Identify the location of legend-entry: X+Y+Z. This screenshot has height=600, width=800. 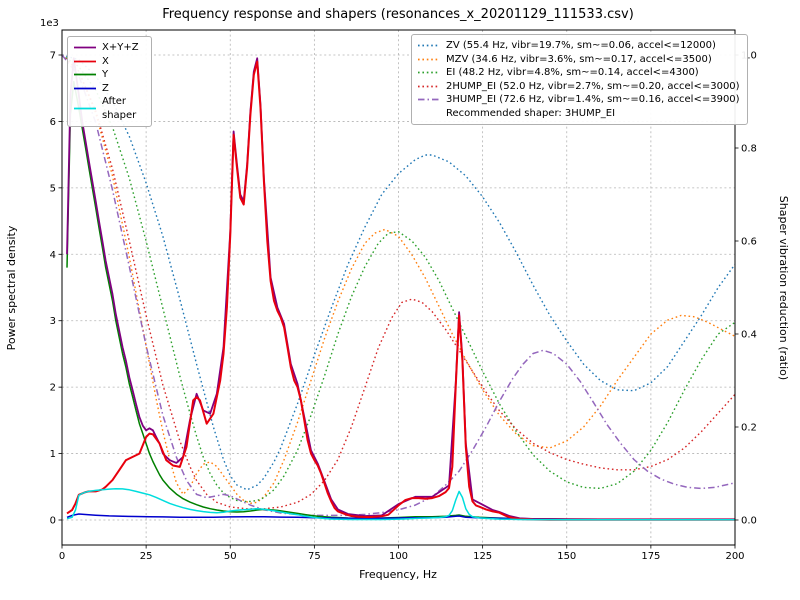
(108, 48).